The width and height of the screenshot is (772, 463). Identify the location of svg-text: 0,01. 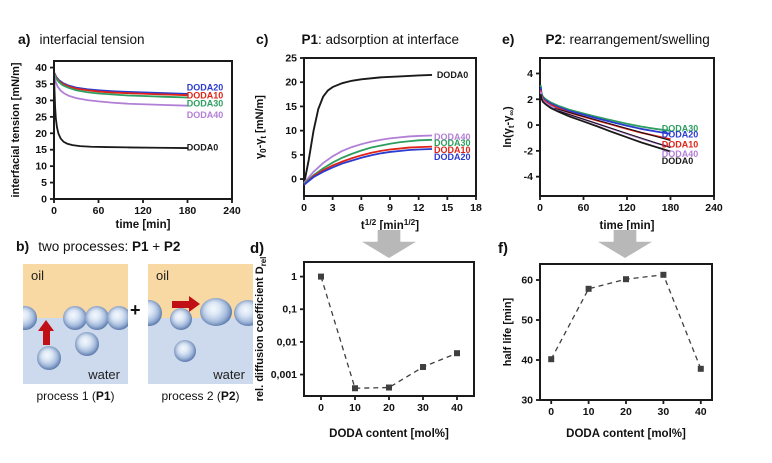
(287, 342).